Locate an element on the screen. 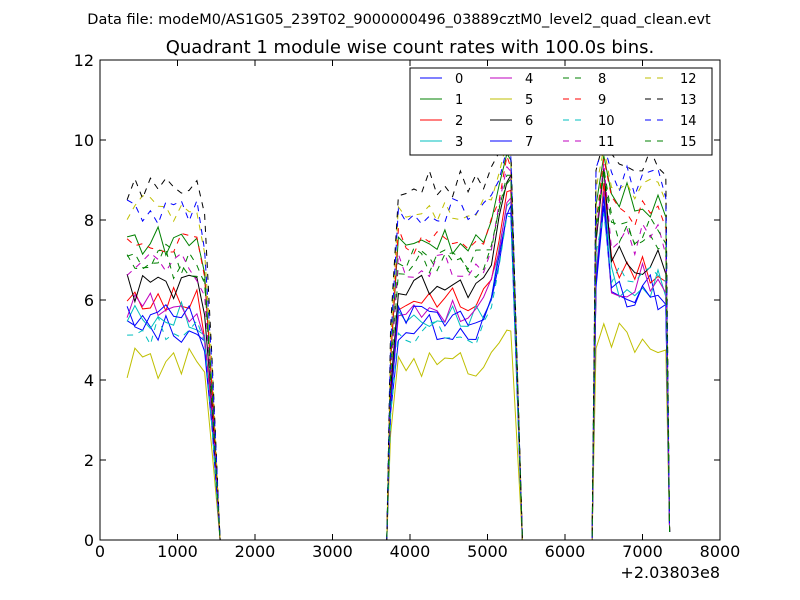 The width and height of the screenshot is (800, 600). x-offset-label: +2.03803e8 is located at coordinates (670, 572).